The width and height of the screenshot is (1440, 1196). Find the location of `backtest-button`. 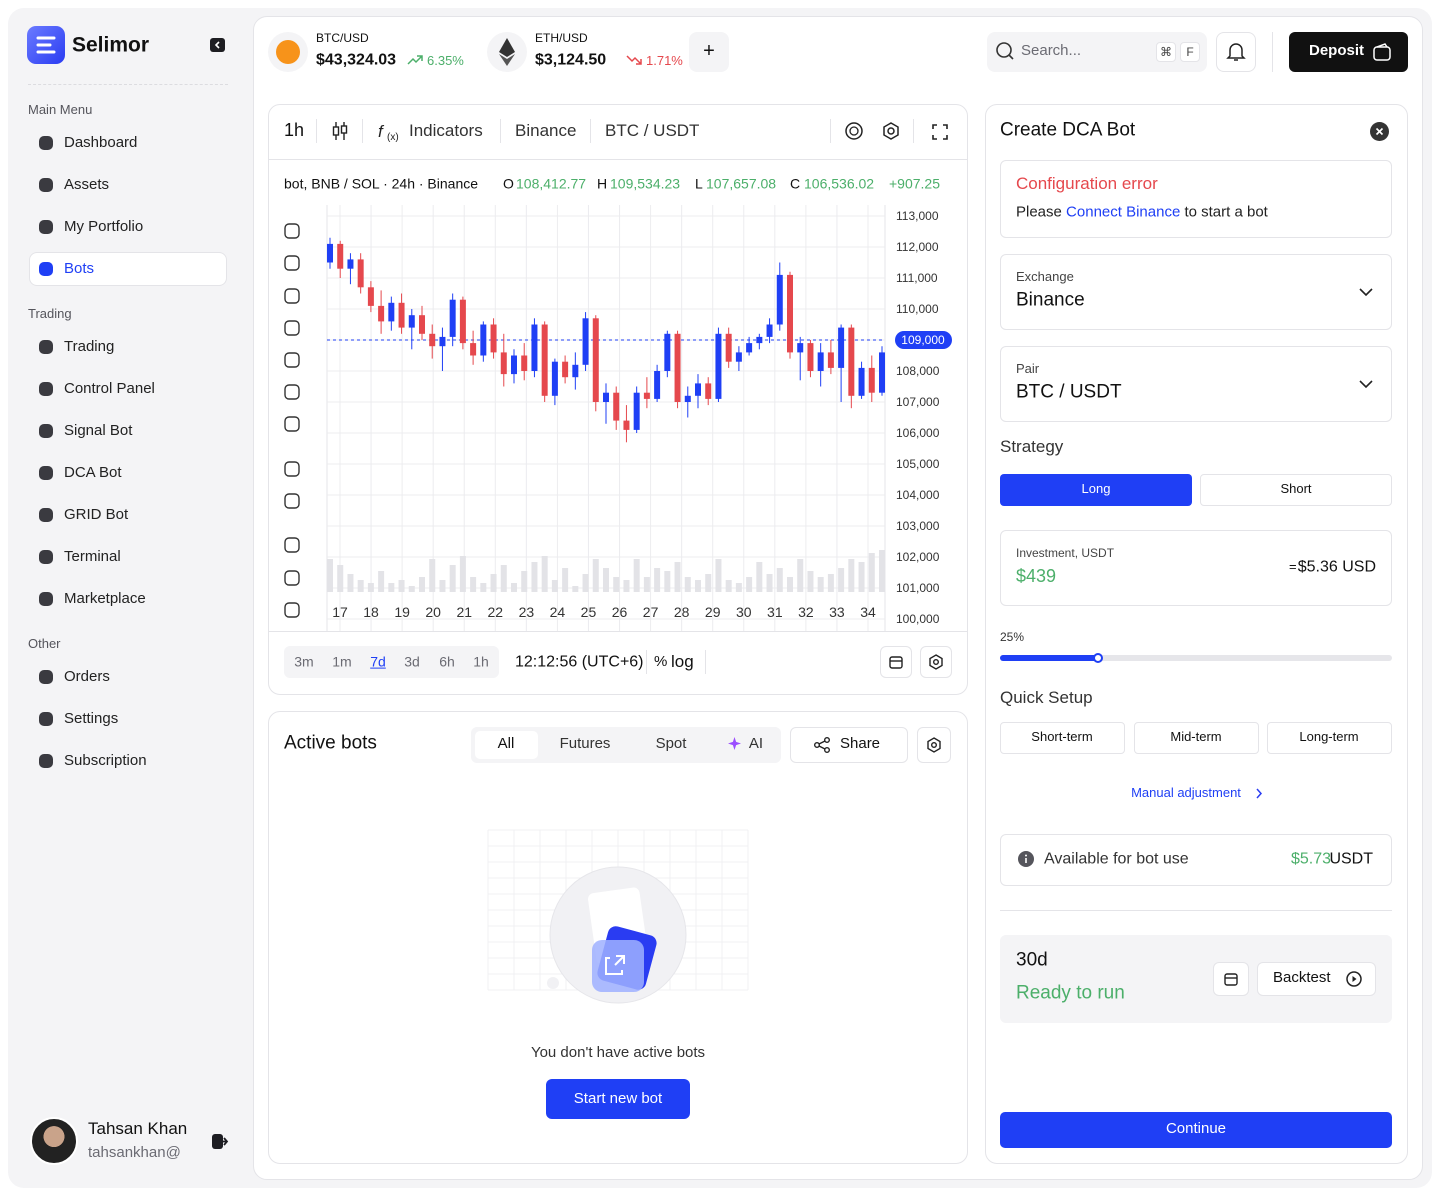

backtest-button is located at coordinates (1316, 979).